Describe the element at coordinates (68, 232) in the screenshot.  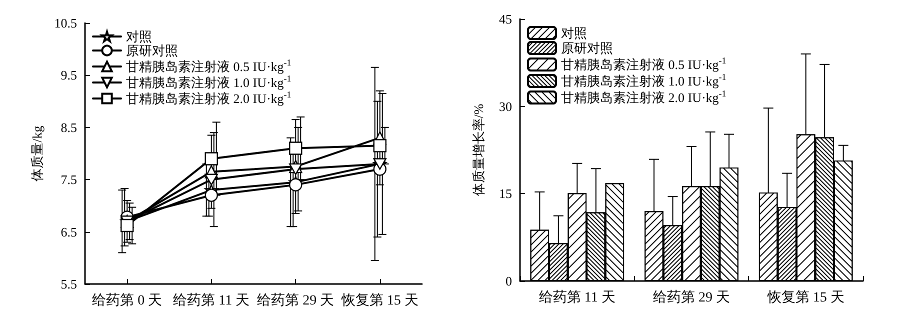
I see `y-tick-label: 6.5` at that location.